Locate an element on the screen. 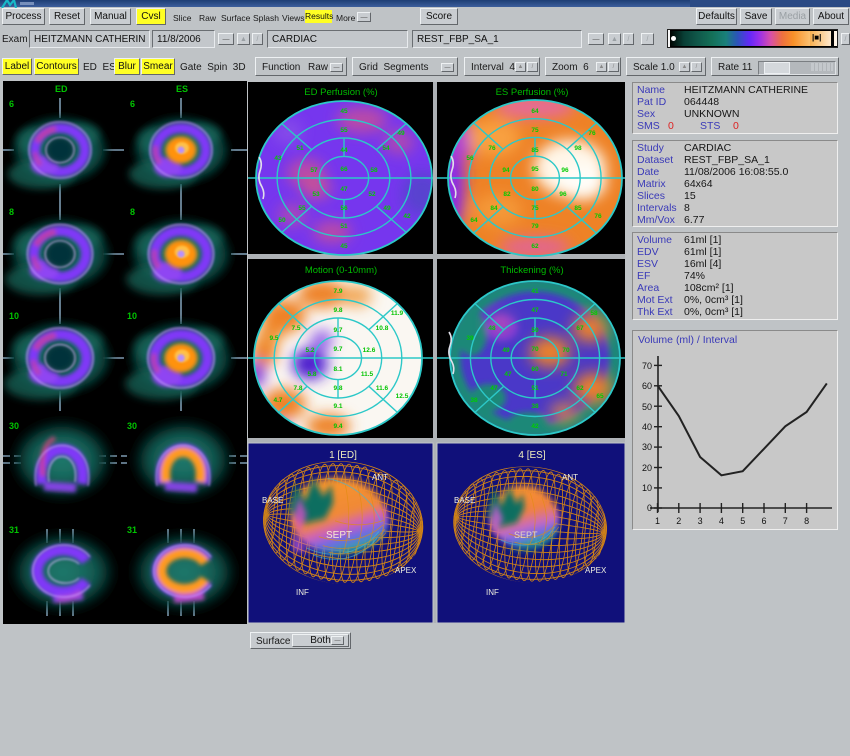 The width and height of the screenshot is (850, 756). svg-text: 8 is located at coordinates (806, 521).